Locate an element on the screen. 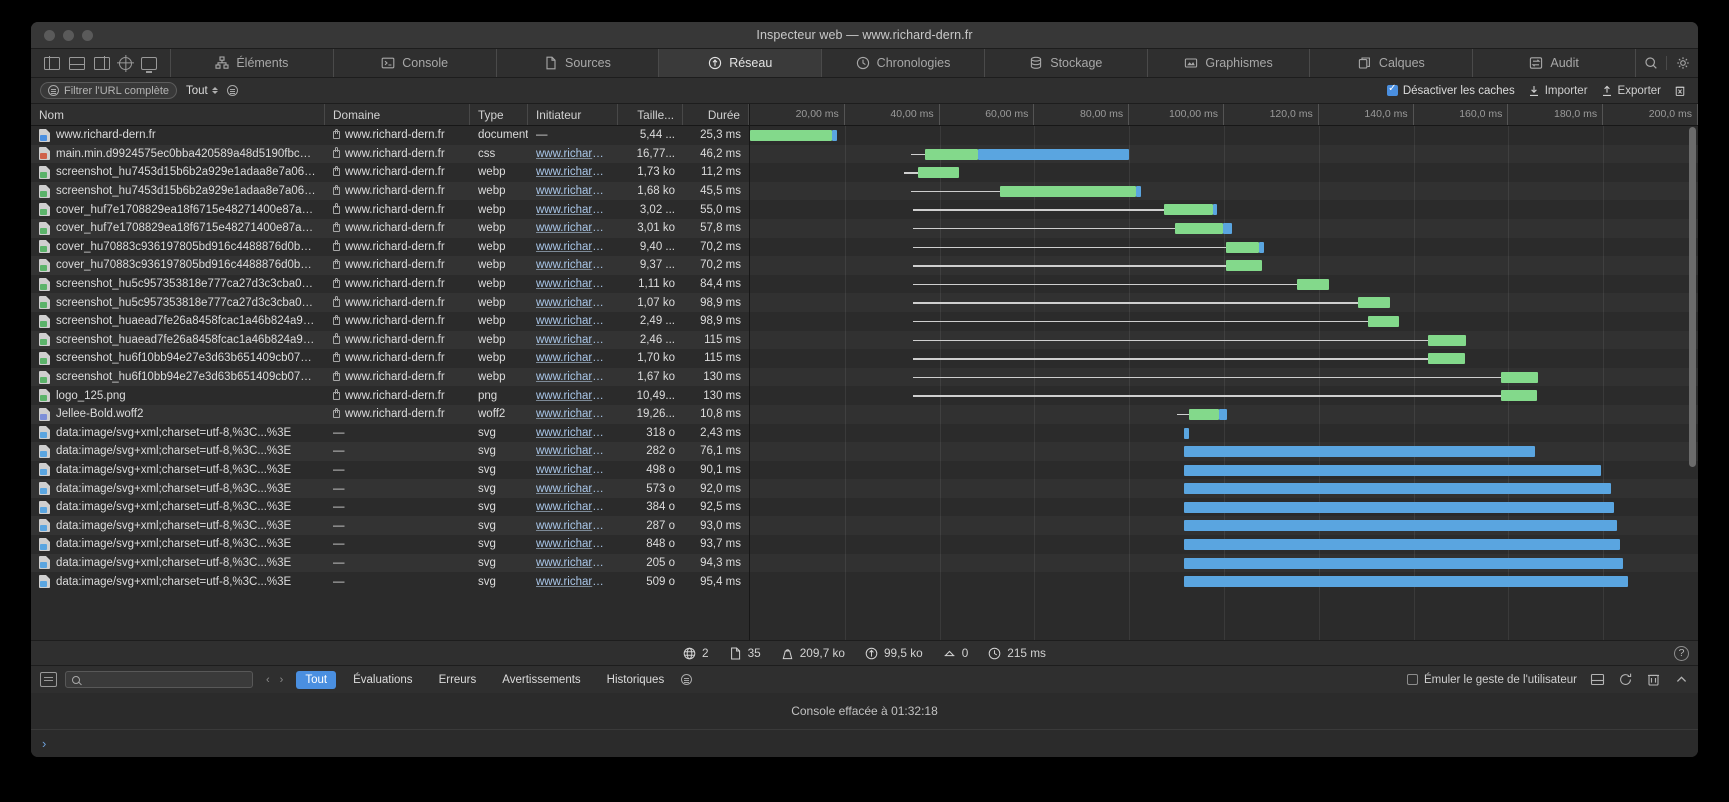 Image resolution: width=1729 pixels, height=802 pixels. clear-network-button is located at coordinates (1680, 91).